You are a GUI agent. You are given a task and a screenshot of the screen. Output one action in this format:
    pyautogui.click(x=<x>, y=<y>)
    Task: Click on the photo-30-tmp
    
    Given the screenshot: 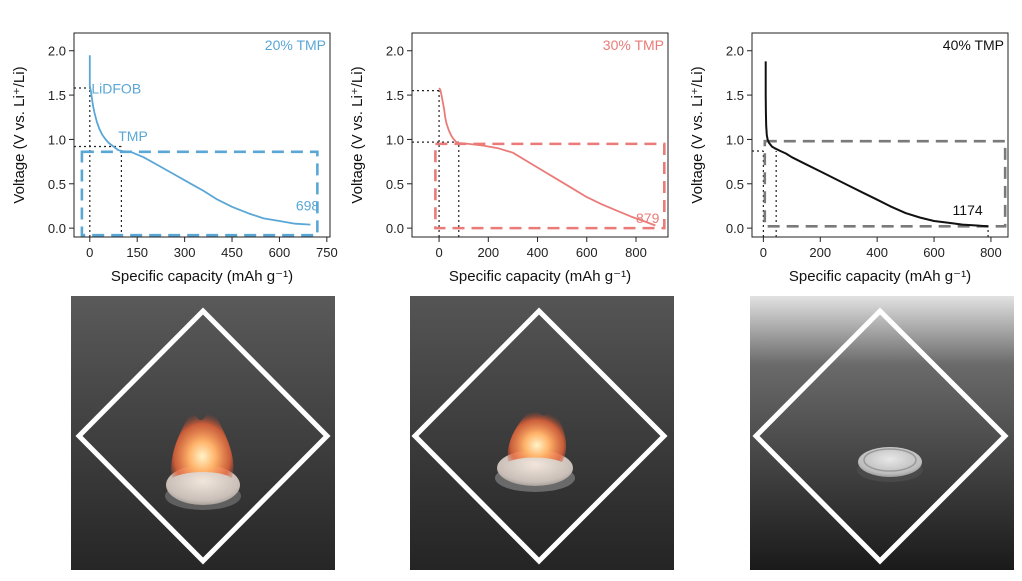 What is the action you would take?
    pyautogui.click(x=542, y=433)
    